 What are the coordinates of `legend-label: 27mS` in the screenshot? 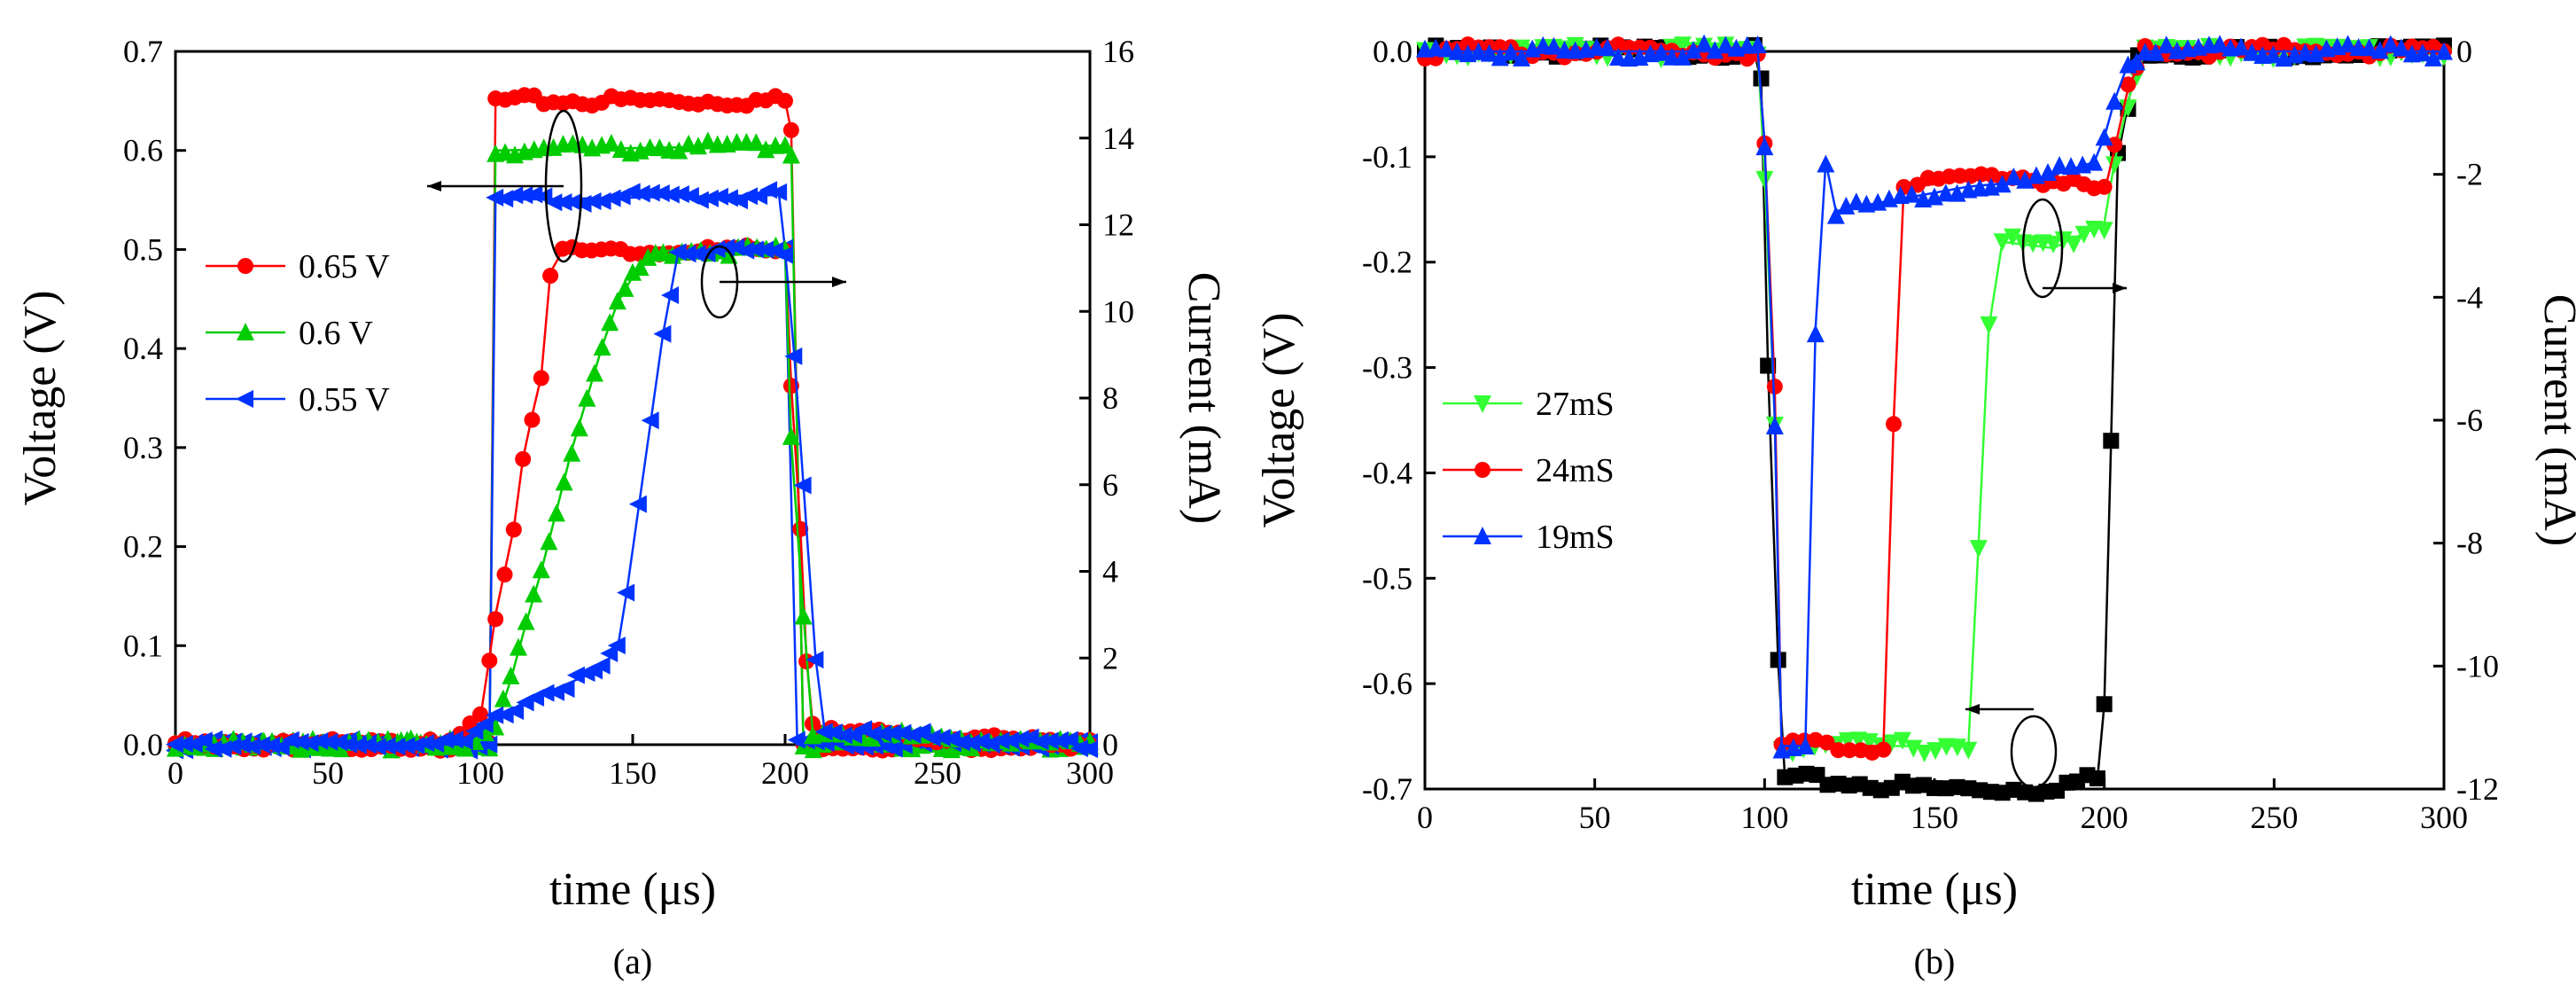 It's located at (1576, 404).